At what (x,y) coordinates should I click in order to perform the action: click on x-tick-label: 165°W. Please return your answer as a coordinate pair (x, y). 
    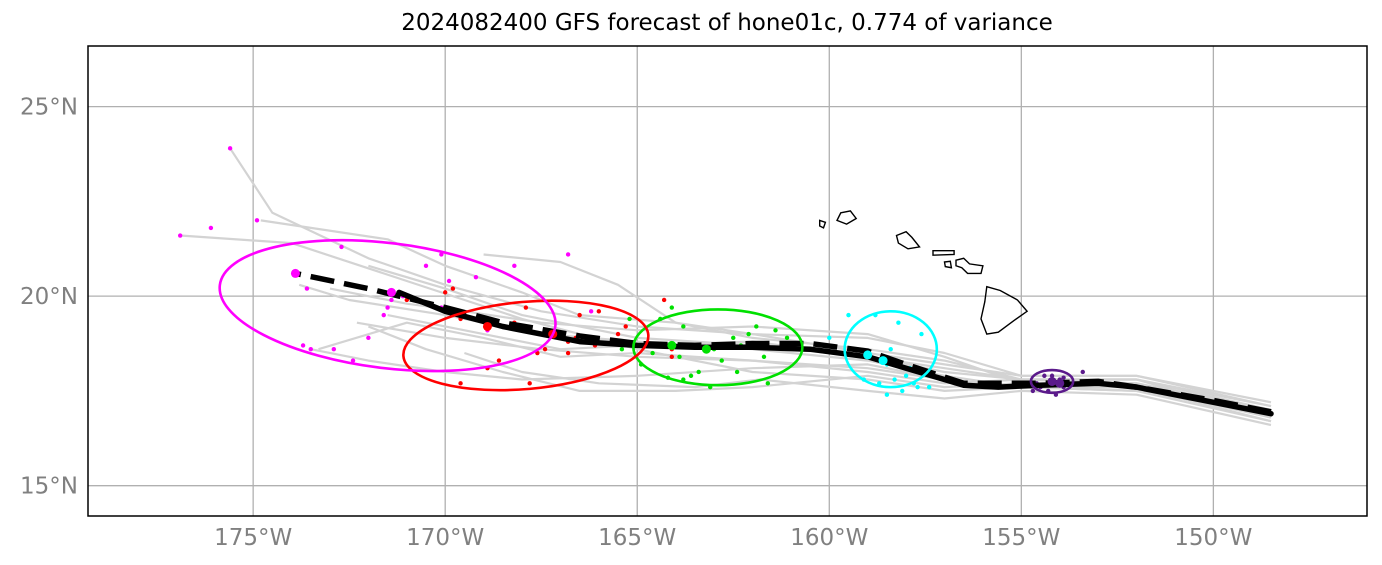
    Looking at the image, I should click on (637, 538).